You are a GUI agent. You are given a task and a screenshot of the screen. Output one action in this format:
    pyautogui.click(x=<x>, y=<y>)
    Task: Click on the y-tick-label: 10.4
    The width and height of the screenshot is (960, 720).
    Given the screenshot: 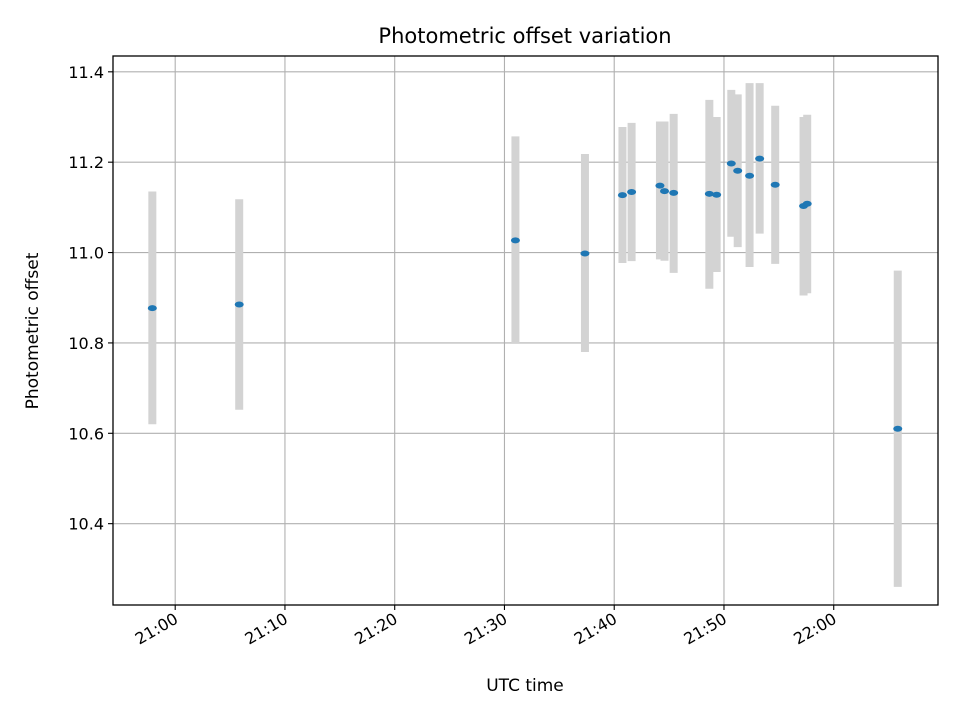 What is the action you would take?
    pyautogui.click(x=86, y=524)
    